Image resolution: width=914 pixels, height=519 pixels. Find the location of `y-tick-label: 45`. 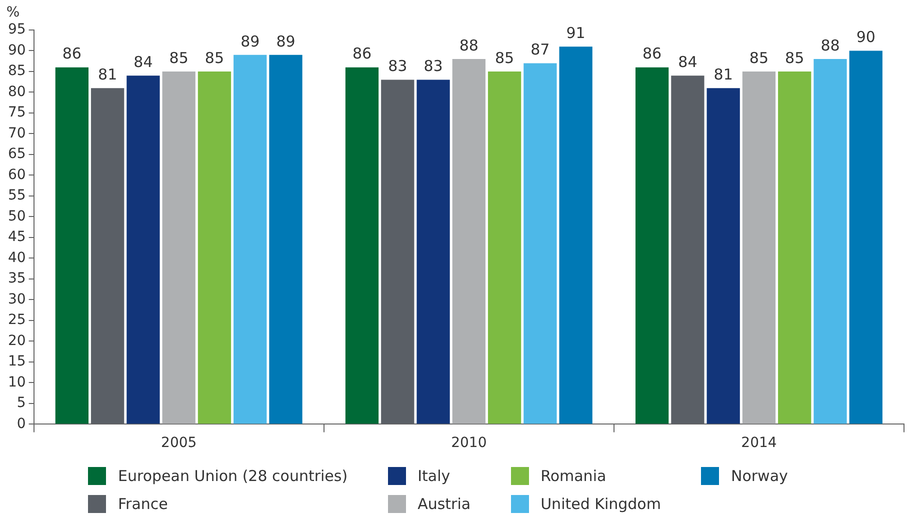

y-tick-label: 45 is located at coordinates (17, 237).